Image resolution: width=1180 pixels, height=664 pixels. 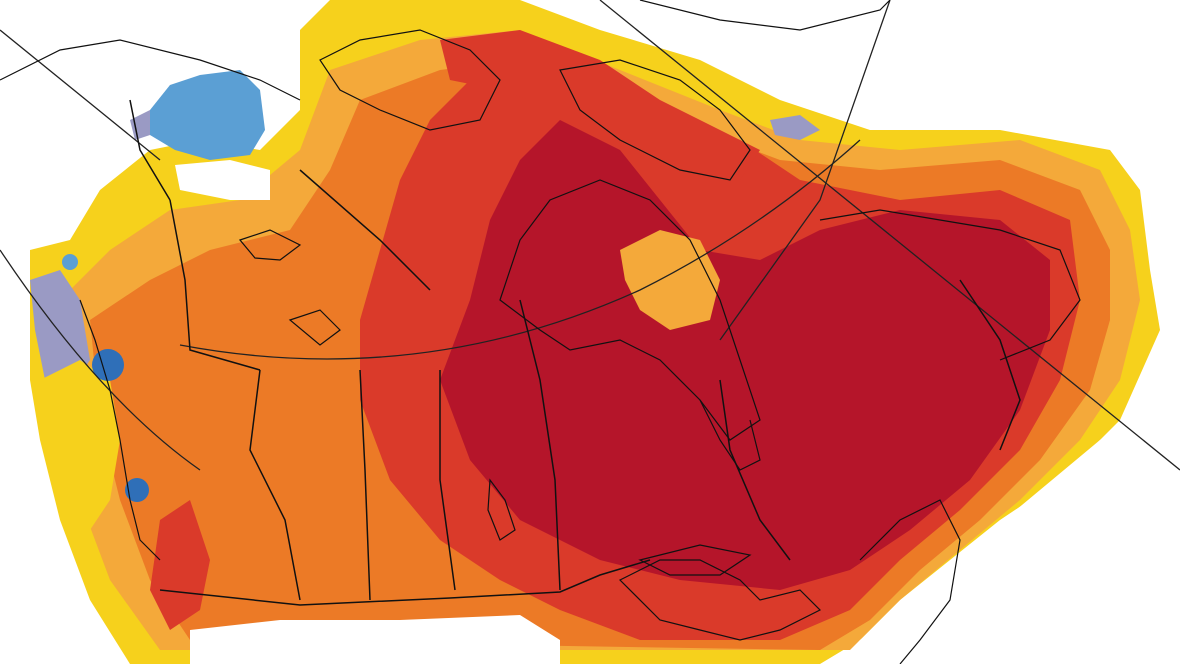 What do you see at coordinates (670, 280) in the screenshot?
I see `field-hudson-orange` at bounding box center [670, 280].